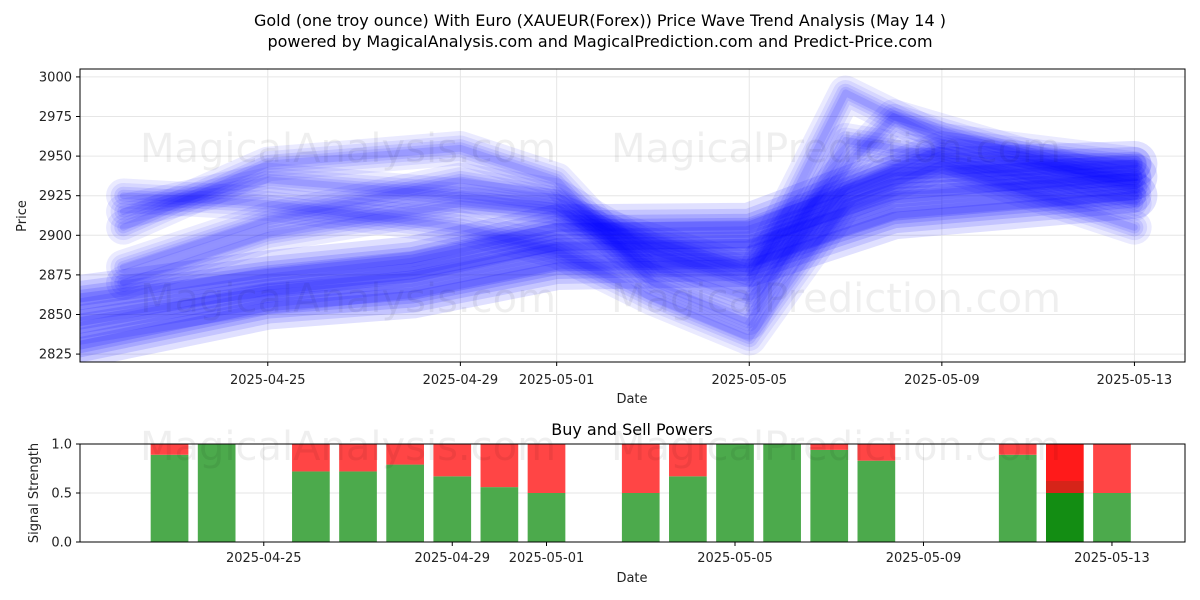 This screenshot has height=600, width=1200. What do you see at coordinates (61, 543) in the screenshot?
I see `signal-y-tick-label: 0.0` at bounding box center [61, 543].